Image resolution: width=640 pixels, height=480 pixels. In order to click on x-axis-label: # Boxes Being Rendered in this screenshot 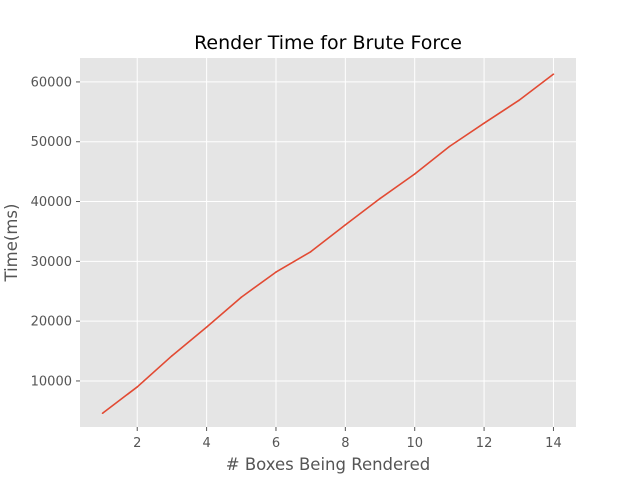, I will do `click(328, 464)`.